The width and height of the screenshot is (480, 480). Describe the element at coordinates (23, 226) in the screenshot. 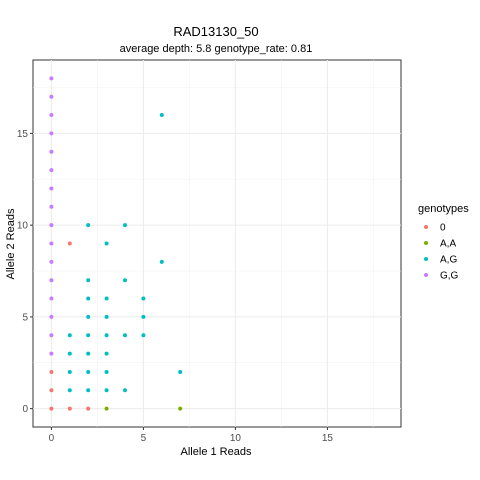

I see `y-tick-label: 10` at that location.